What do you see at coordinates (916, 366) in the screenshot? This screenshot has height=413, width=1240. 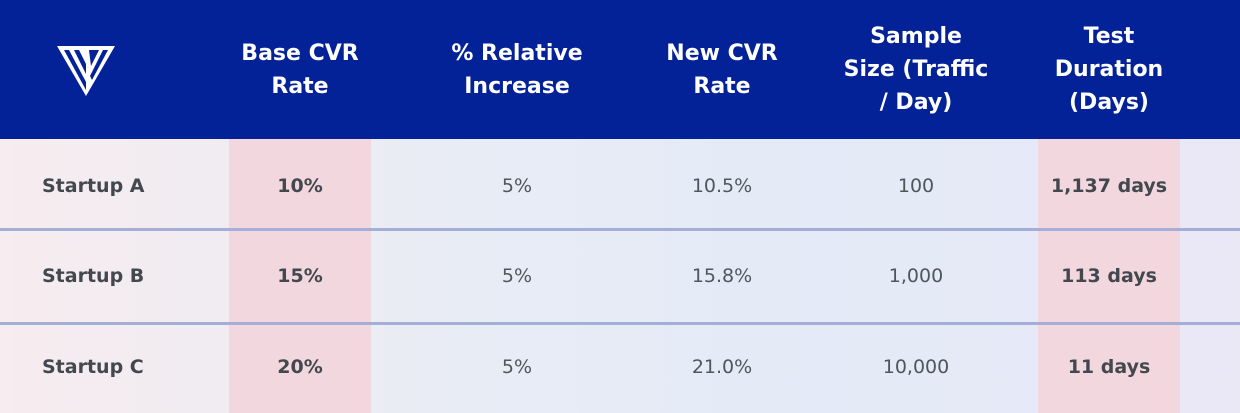 I see `sample-size-value: 10,000` at bounding box center [916, 366].